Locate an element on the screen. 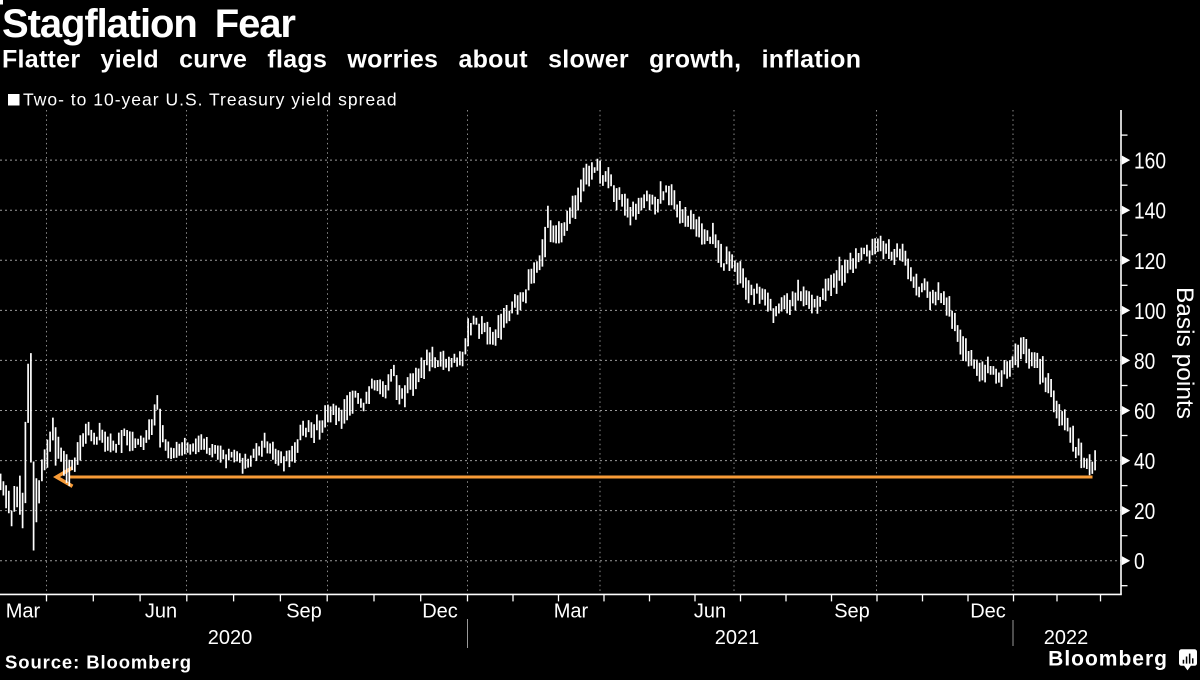 This screenshot has width=1200, height=680. svg-text: 2021 is located at coordinates (737, 638).